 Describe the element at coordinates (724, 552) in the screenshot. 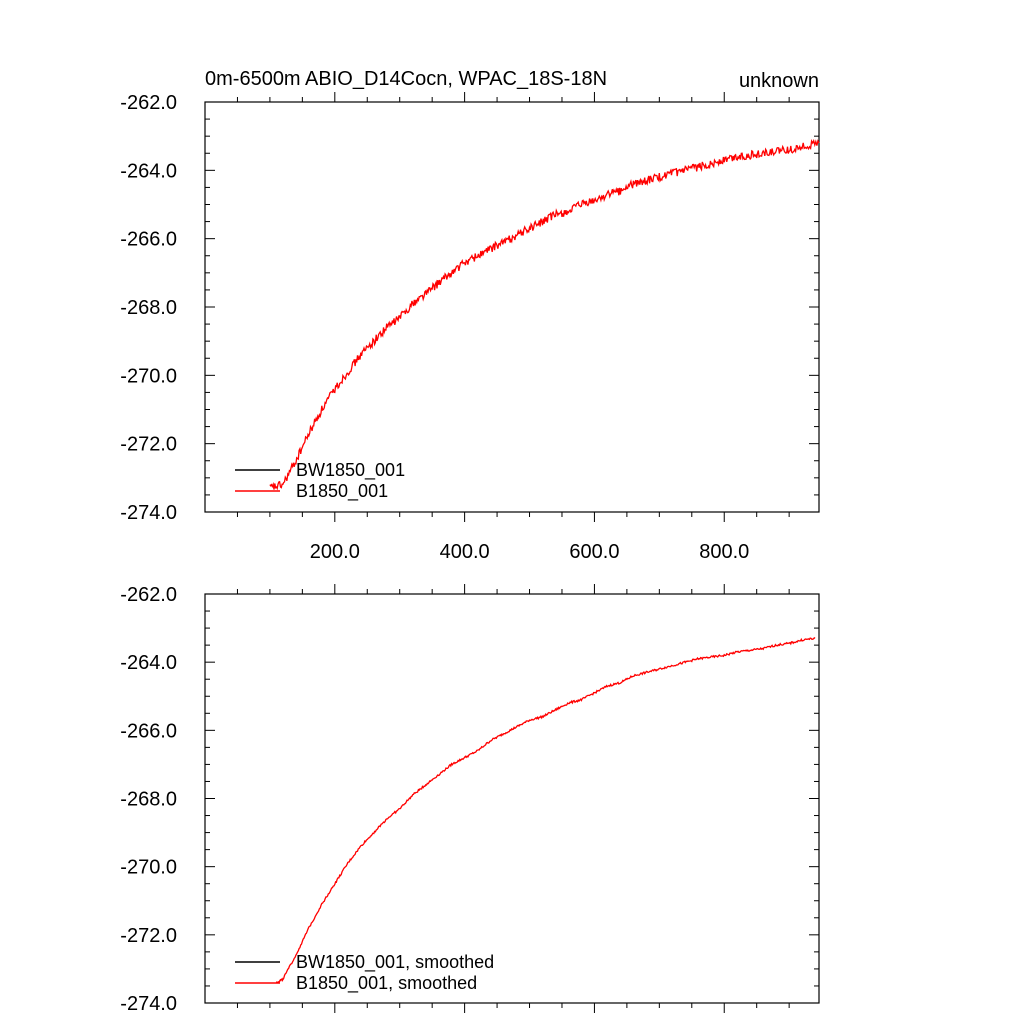

I see `x-tick-label: 800.0` at that location.